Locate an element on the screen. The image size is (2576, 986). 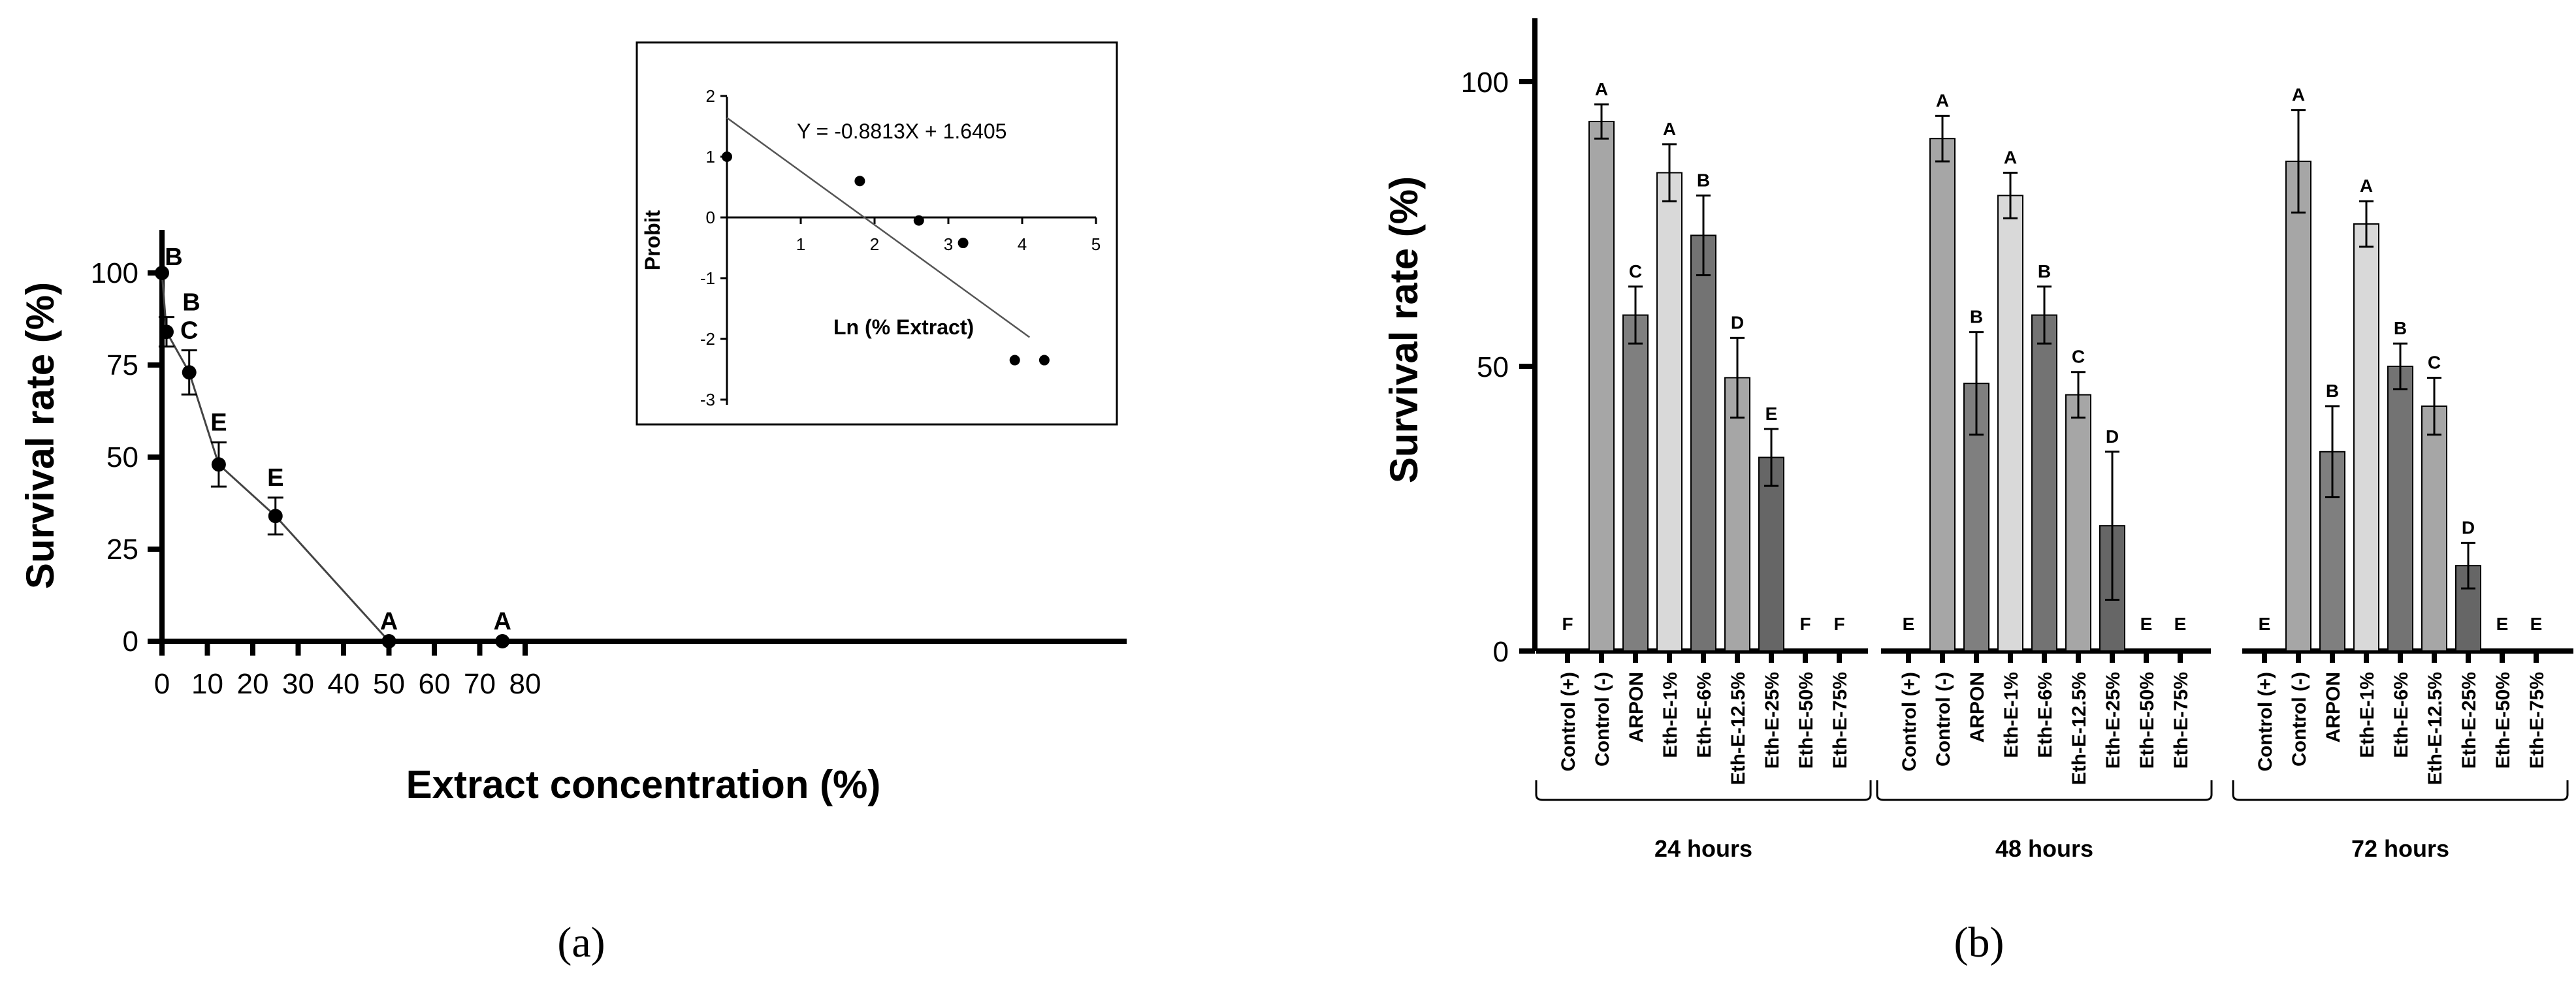
panel-b-category-label: ARPON is located at coordinates (2333, 707).